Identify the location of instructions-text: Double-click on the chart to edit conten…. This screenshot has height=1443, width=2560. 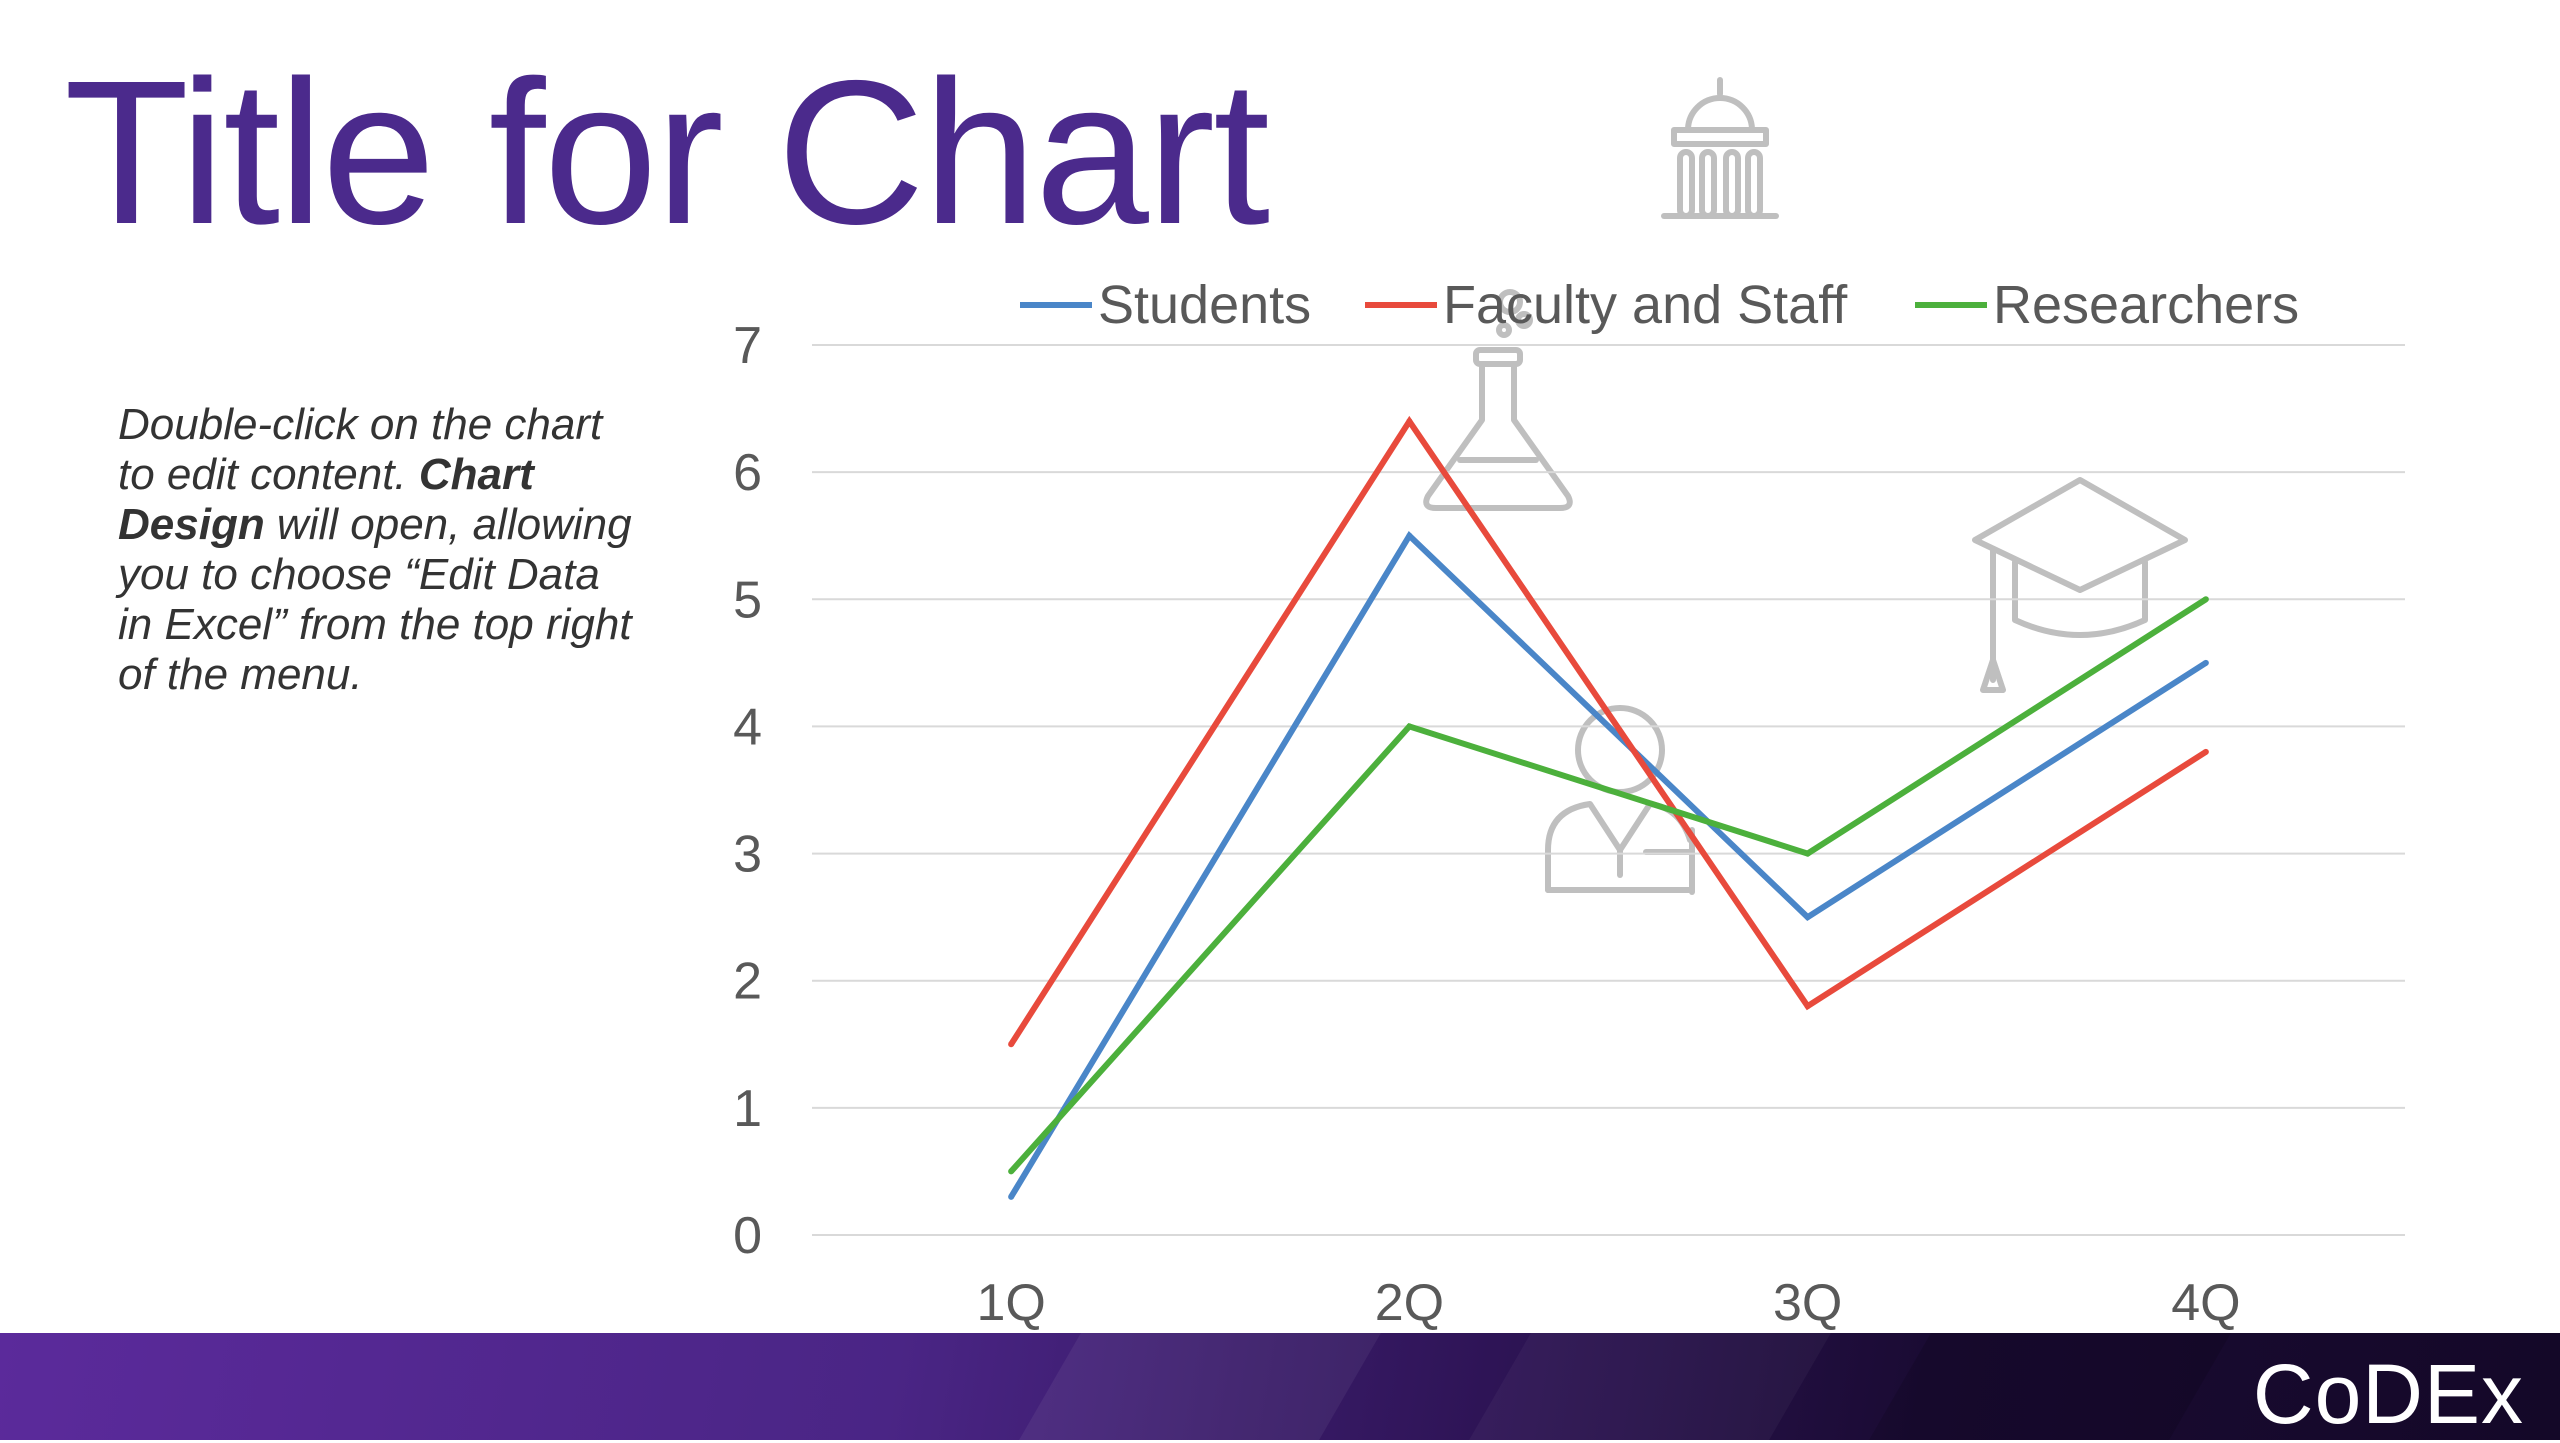
(360, 449).